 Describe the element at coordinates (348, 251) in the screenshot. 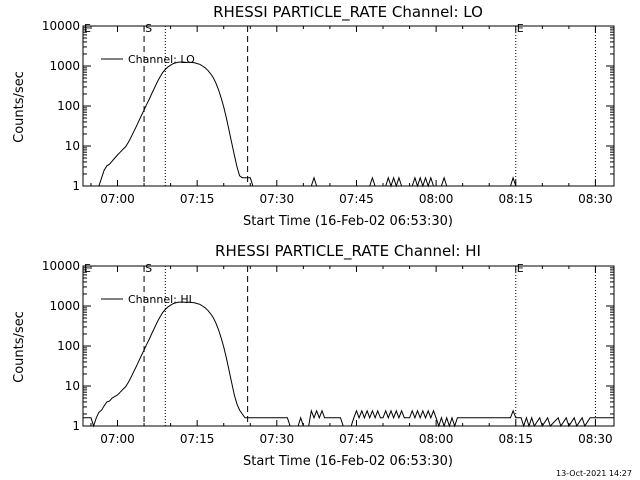

I see `chart-title: RHESSI PARTICLE_RATE Channel: HI` at that location.